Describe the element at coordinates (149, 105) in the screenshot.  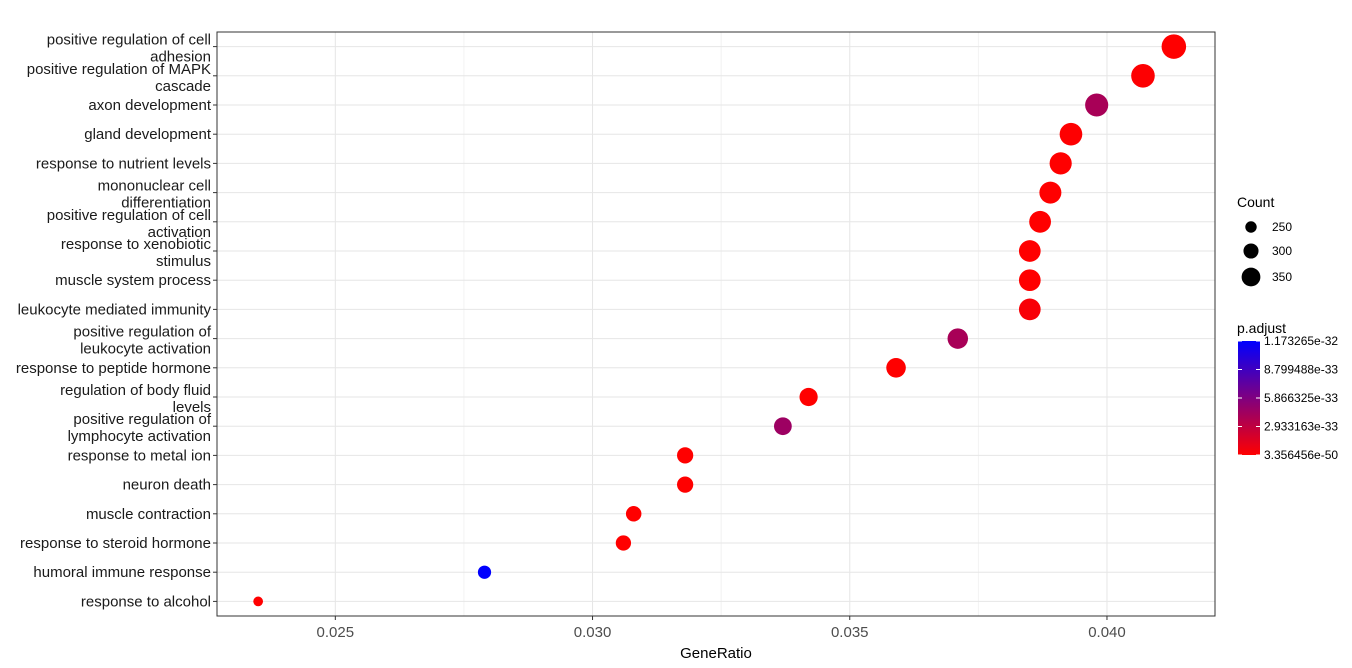
I see `term-label: axon development` at that location.